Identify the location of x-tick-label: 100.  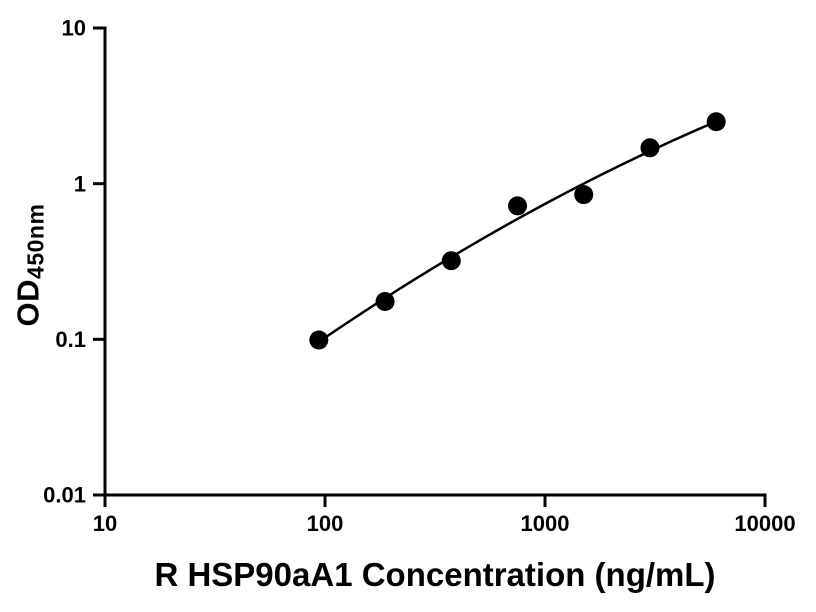
(325, 523).